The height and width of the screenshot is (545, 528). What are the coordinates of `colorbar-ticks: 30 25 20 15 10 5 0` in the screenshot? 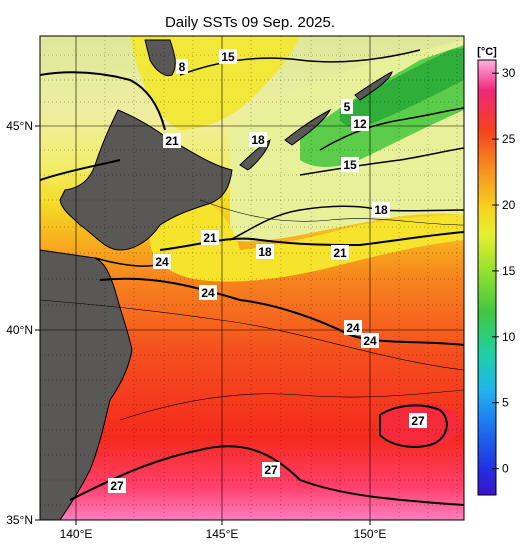 It's located at (504, 271).